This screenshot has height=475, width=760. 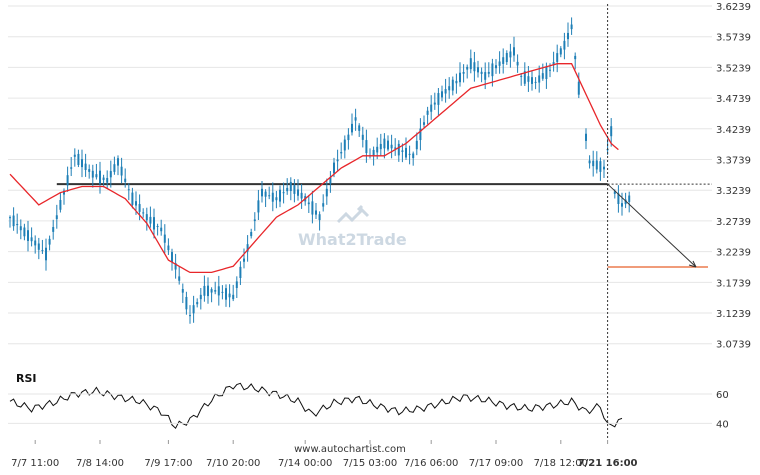 I want to click on price-tick-label: 3.5239, so click(x=733, y=68).